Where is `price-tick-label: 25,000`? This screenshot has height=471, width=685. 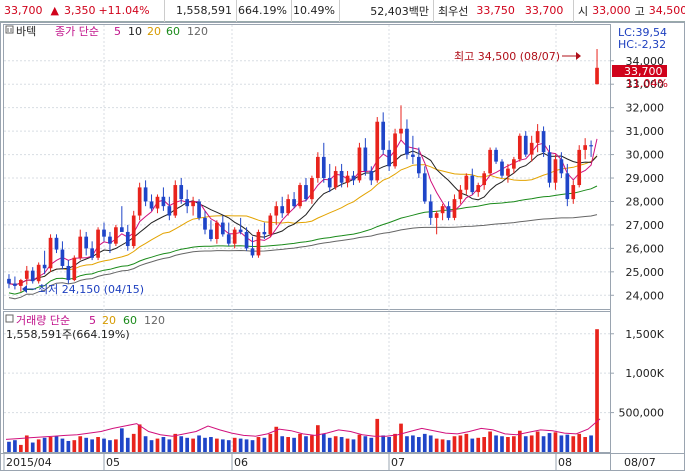
price-tick-label: 25,000 is located at coordinates (645, 272).